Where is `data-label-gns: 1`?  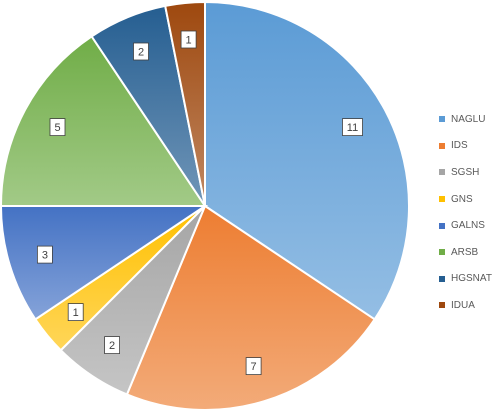
data-label-gns: 1 is located at coordinates (75, 312).